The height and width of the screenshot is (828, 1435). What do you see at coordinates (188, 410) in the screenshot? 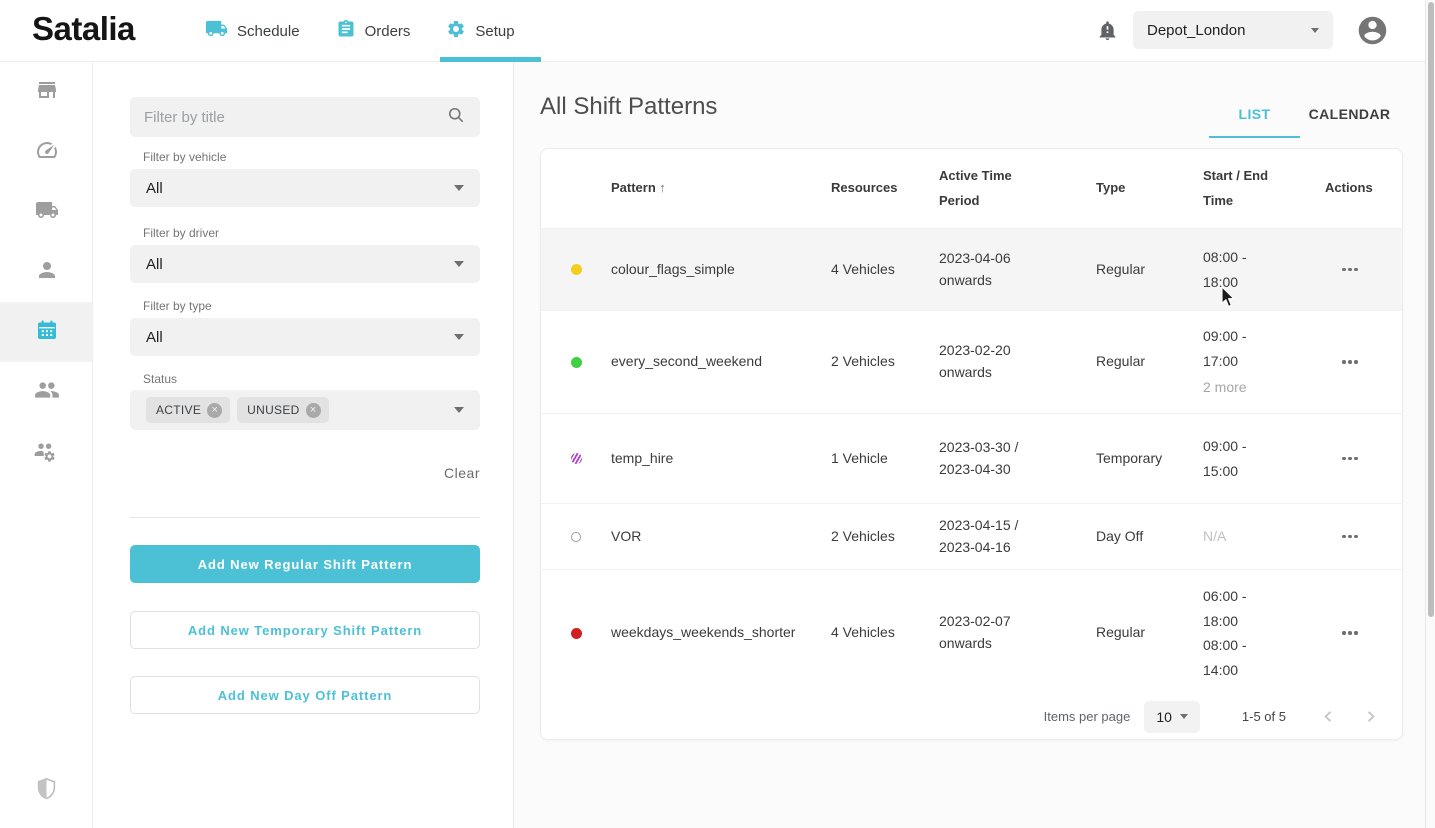
I see `status-chip-active: ACTIVE ×` at bounding box center [188, 410].